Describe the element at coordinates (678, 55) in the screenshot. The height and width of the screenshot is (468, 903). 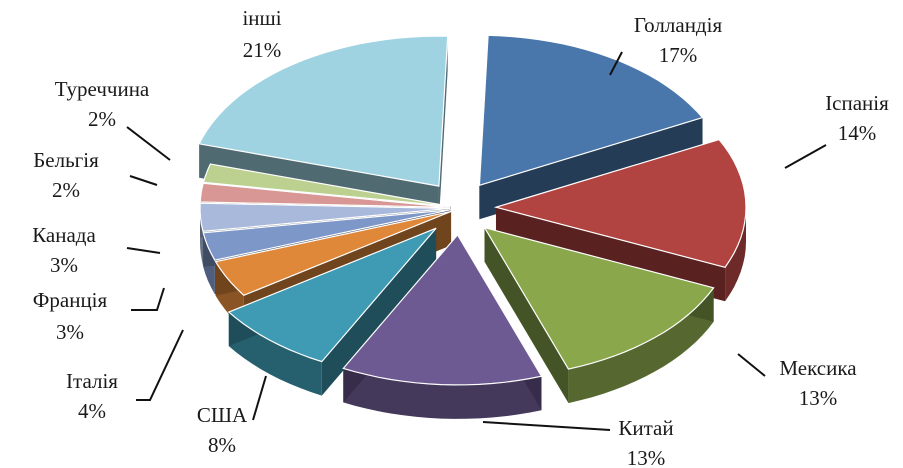
I see `slice-value-label-0: 17%` at that location.